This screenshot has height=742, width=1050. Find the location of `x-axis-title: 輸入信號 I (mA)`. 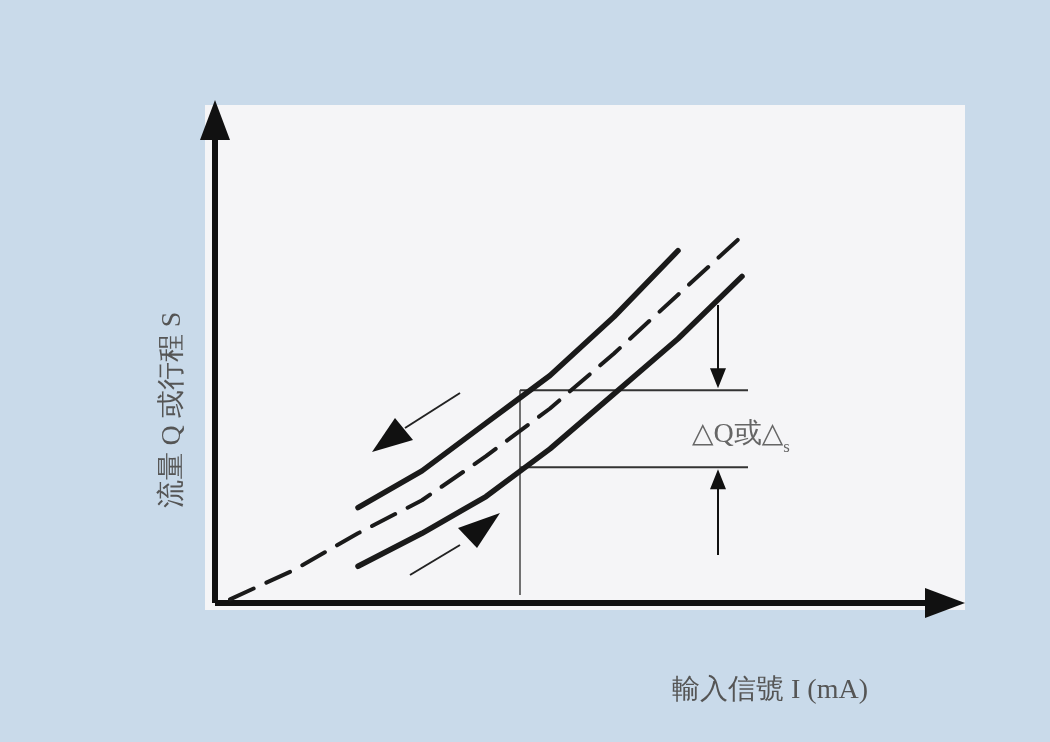

x-axis-title: 輸入信號 I (mA) is located at coordinates (770, 688).